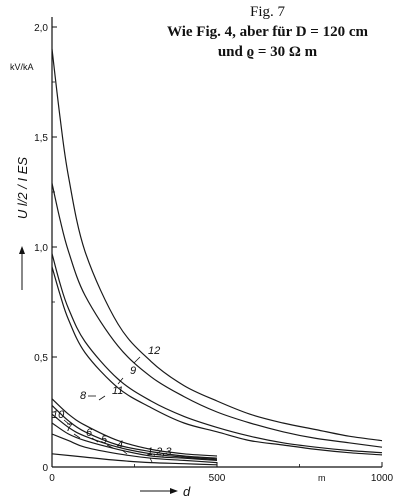 Image resolution: width=395 pixels, height=499 pixels. I want to click on title-line-2: Wie Fig. 4, aber für D = 120 cm, so click(267, 32).